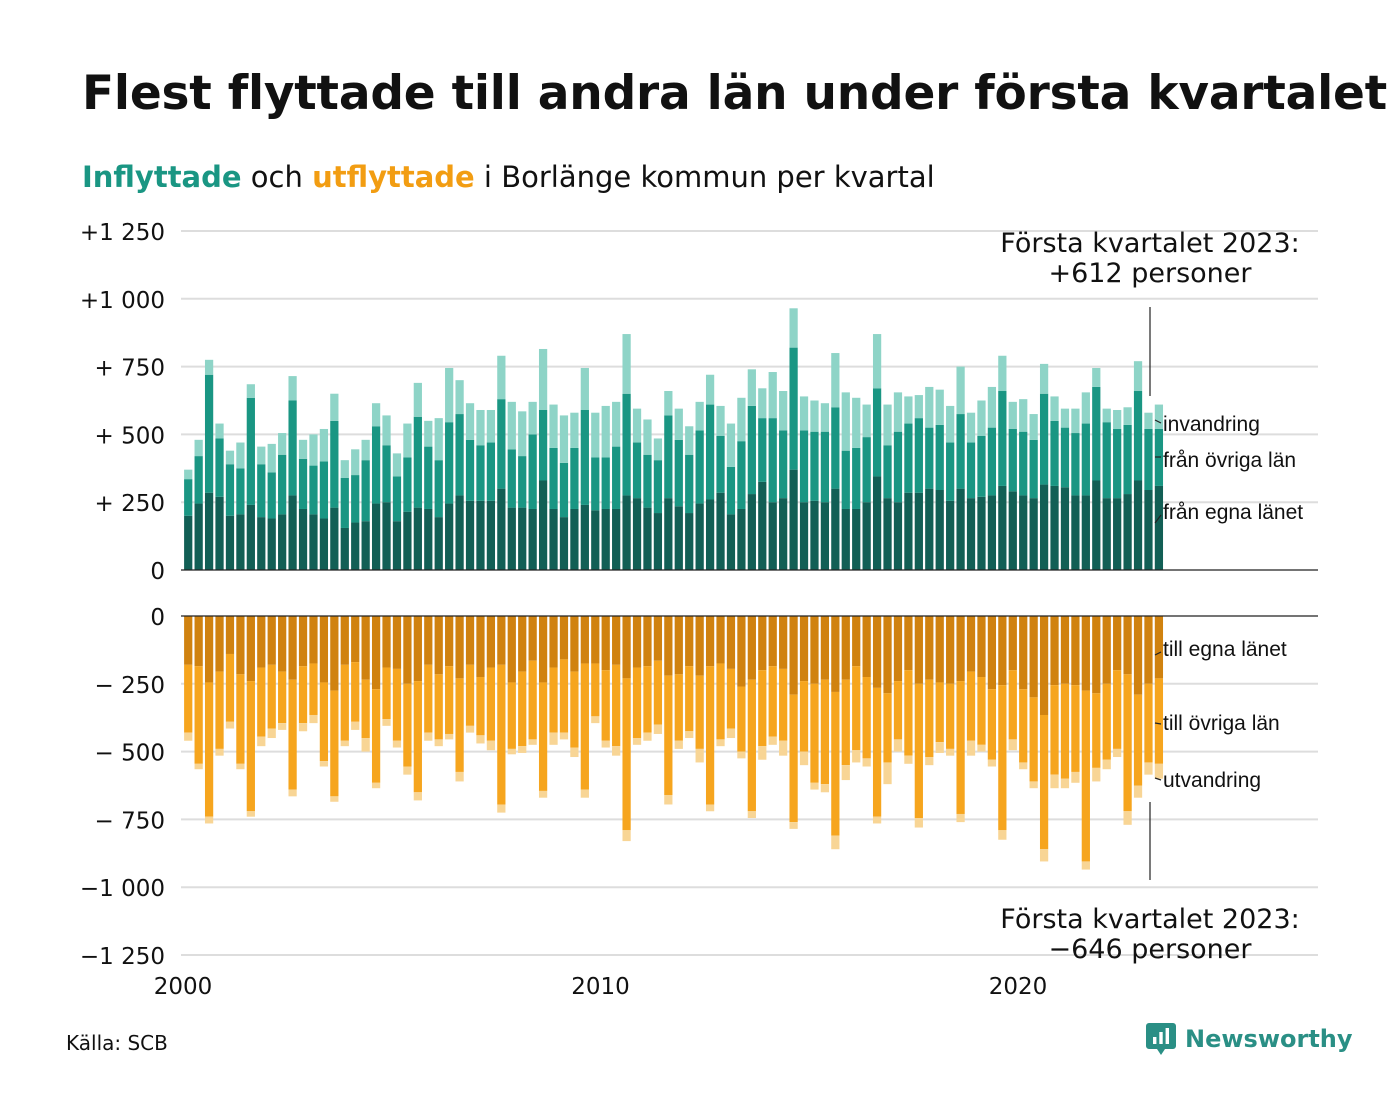  What do you see at coordinates (130, 754) in the screenshot?
I see `y-tick-label: − 500` at bounding box center [130, 754].